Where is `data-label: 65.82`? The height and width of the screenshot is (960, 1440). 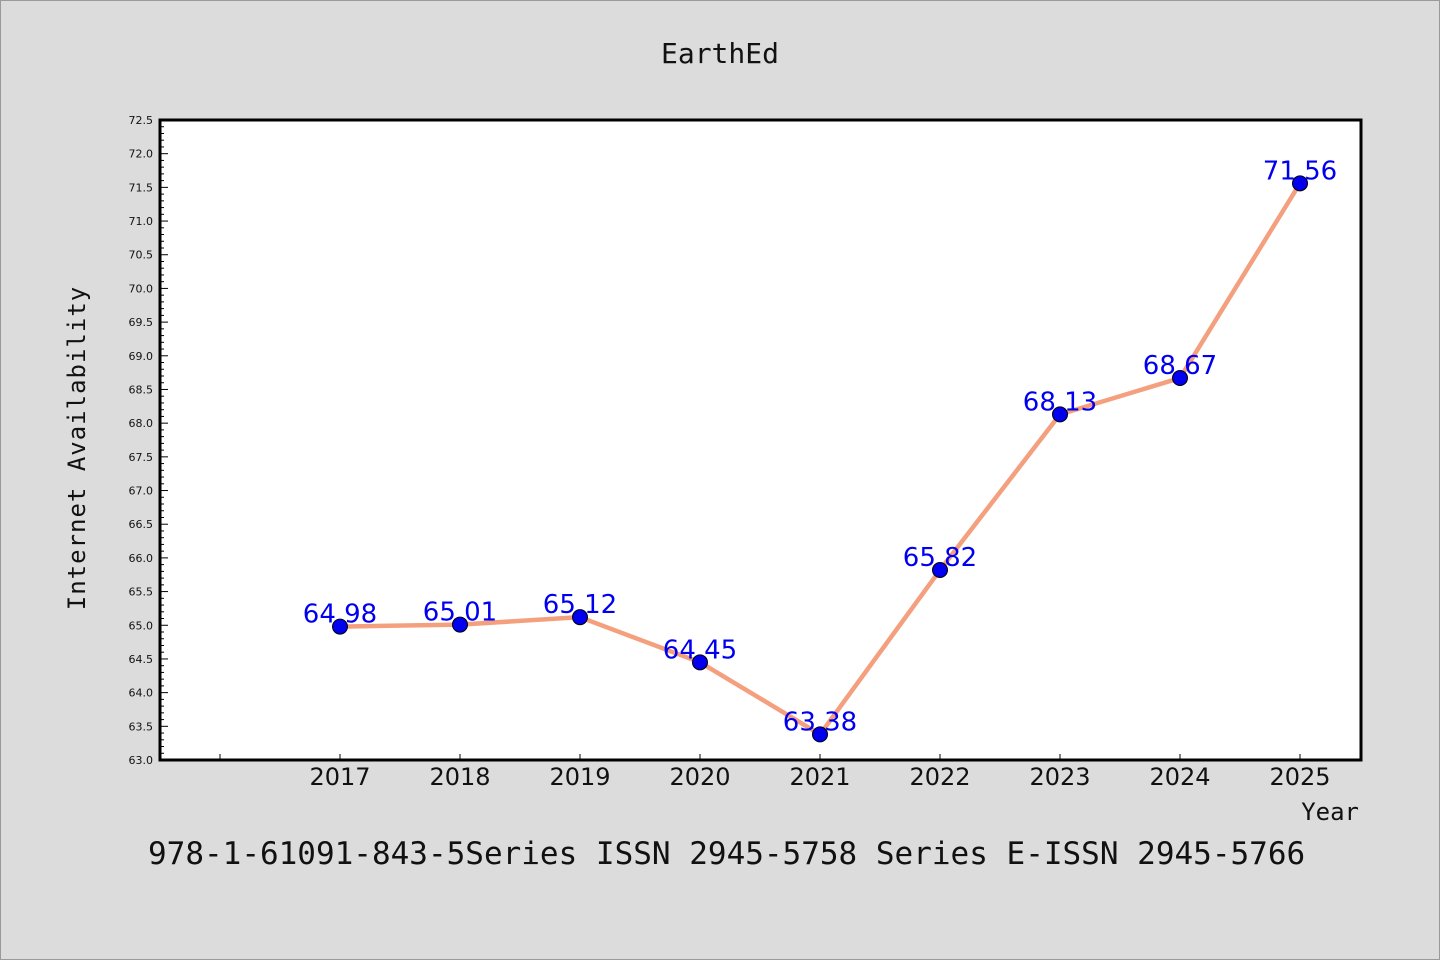 data-label: 65.82 is located at coordinates (940, 558).